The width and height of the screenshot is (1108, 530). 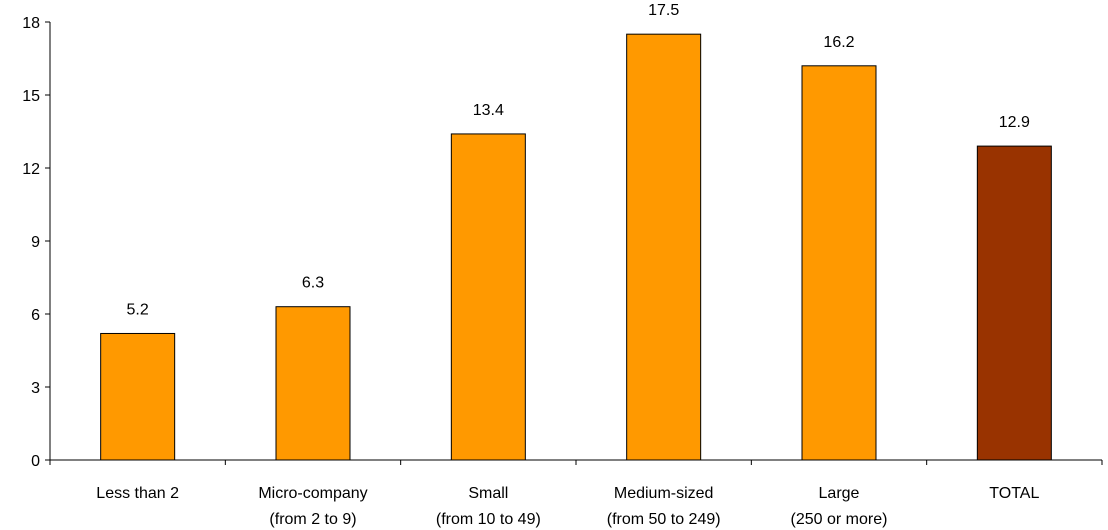 I want to click on x-category-label: Less than 2, so click(x=137, y=493).